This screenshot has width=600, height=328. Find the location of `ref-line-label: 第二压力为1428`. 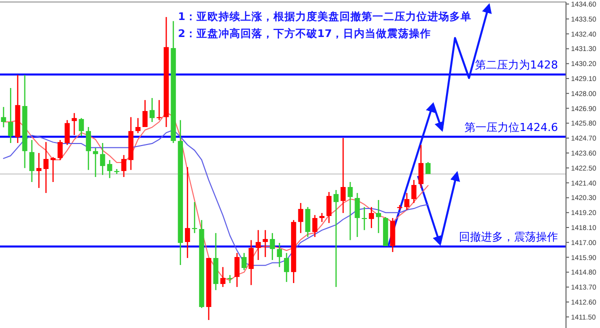

ref-line-label: 第二压力为1428 is located at coordinates (516, 65).